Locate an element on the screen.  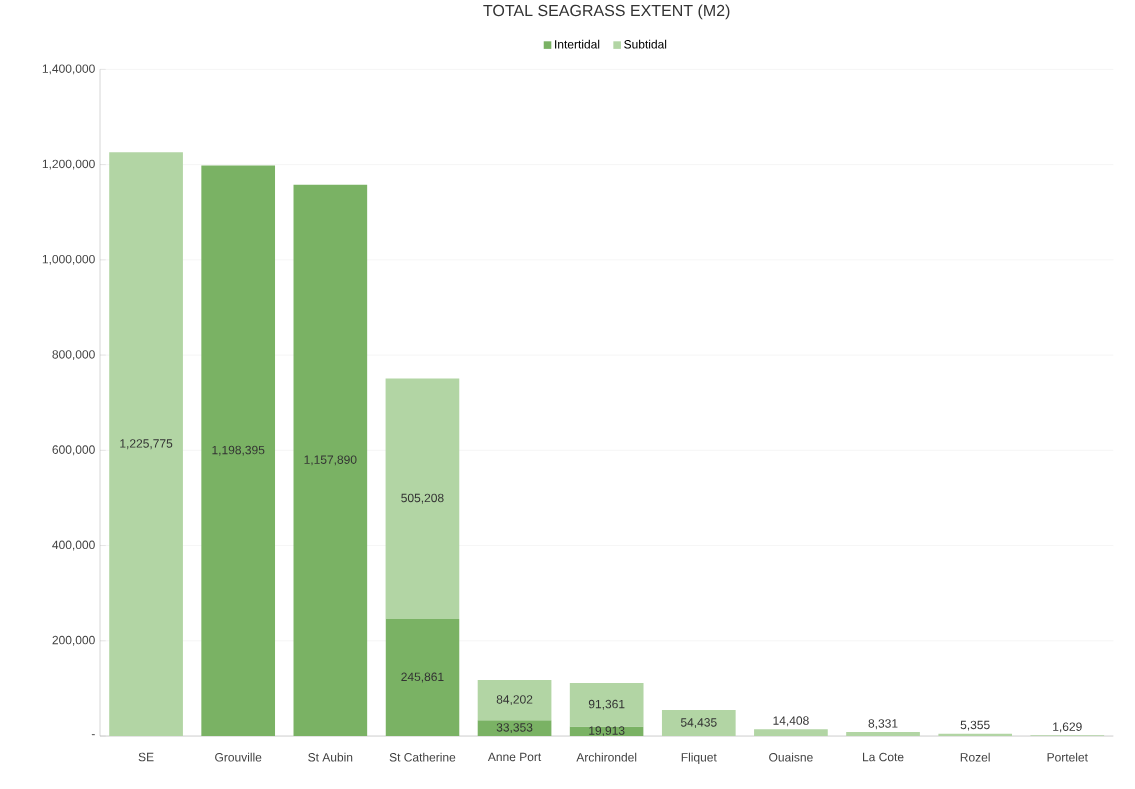
data-label: 84,202 is located at coordinates (514, 699).